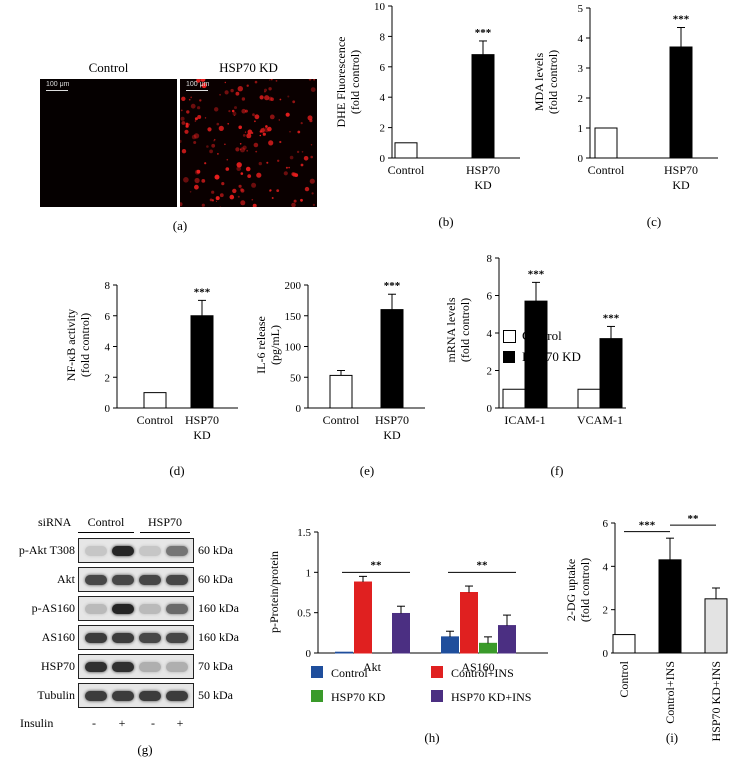 The image size is (751, 762). Describe the element at coordinates (539, 82) in the screenshot. I see `y-axis-label-line: MDA levels` at that location.